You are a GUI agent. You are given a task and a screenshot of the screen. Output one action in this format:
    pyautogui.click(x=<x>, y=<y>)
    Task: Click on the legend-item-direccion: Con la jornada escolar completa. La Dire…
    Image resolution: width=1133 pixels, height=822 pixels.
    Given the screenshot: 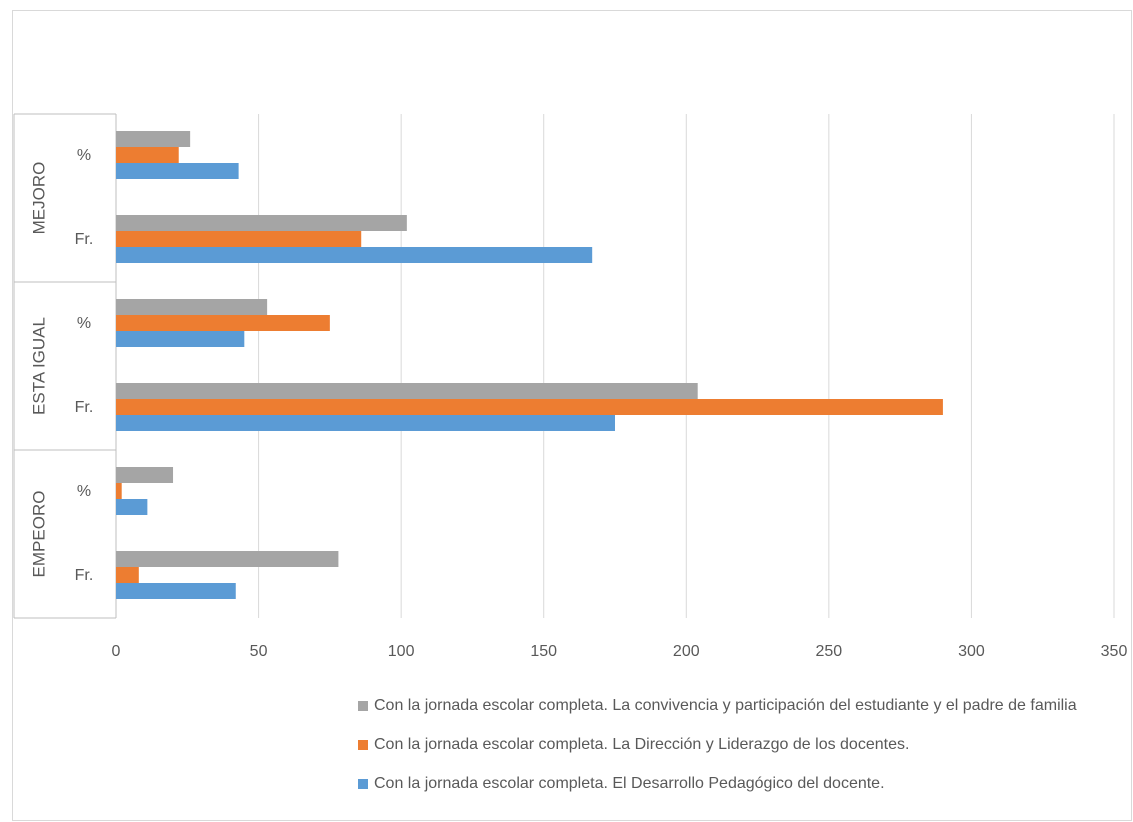 What is the action you would take?
    pyautogui.click(x=633, y=745)
    